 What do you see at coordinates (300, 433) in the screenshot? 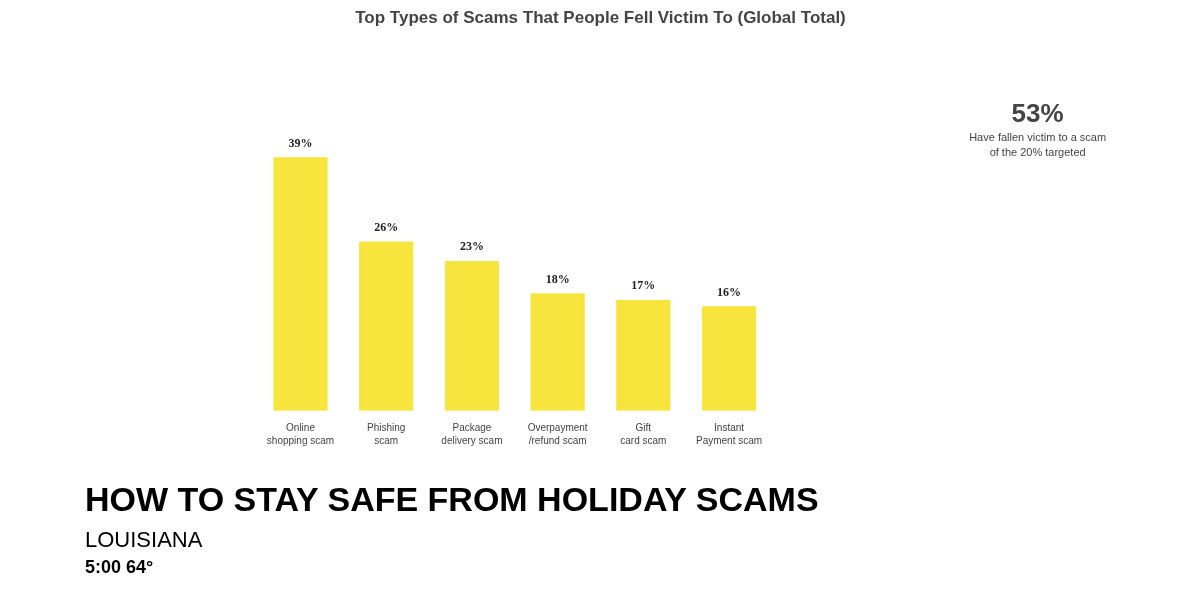
I see `x-tick-label: Online shopping scam` at bounding box center [300, 433].